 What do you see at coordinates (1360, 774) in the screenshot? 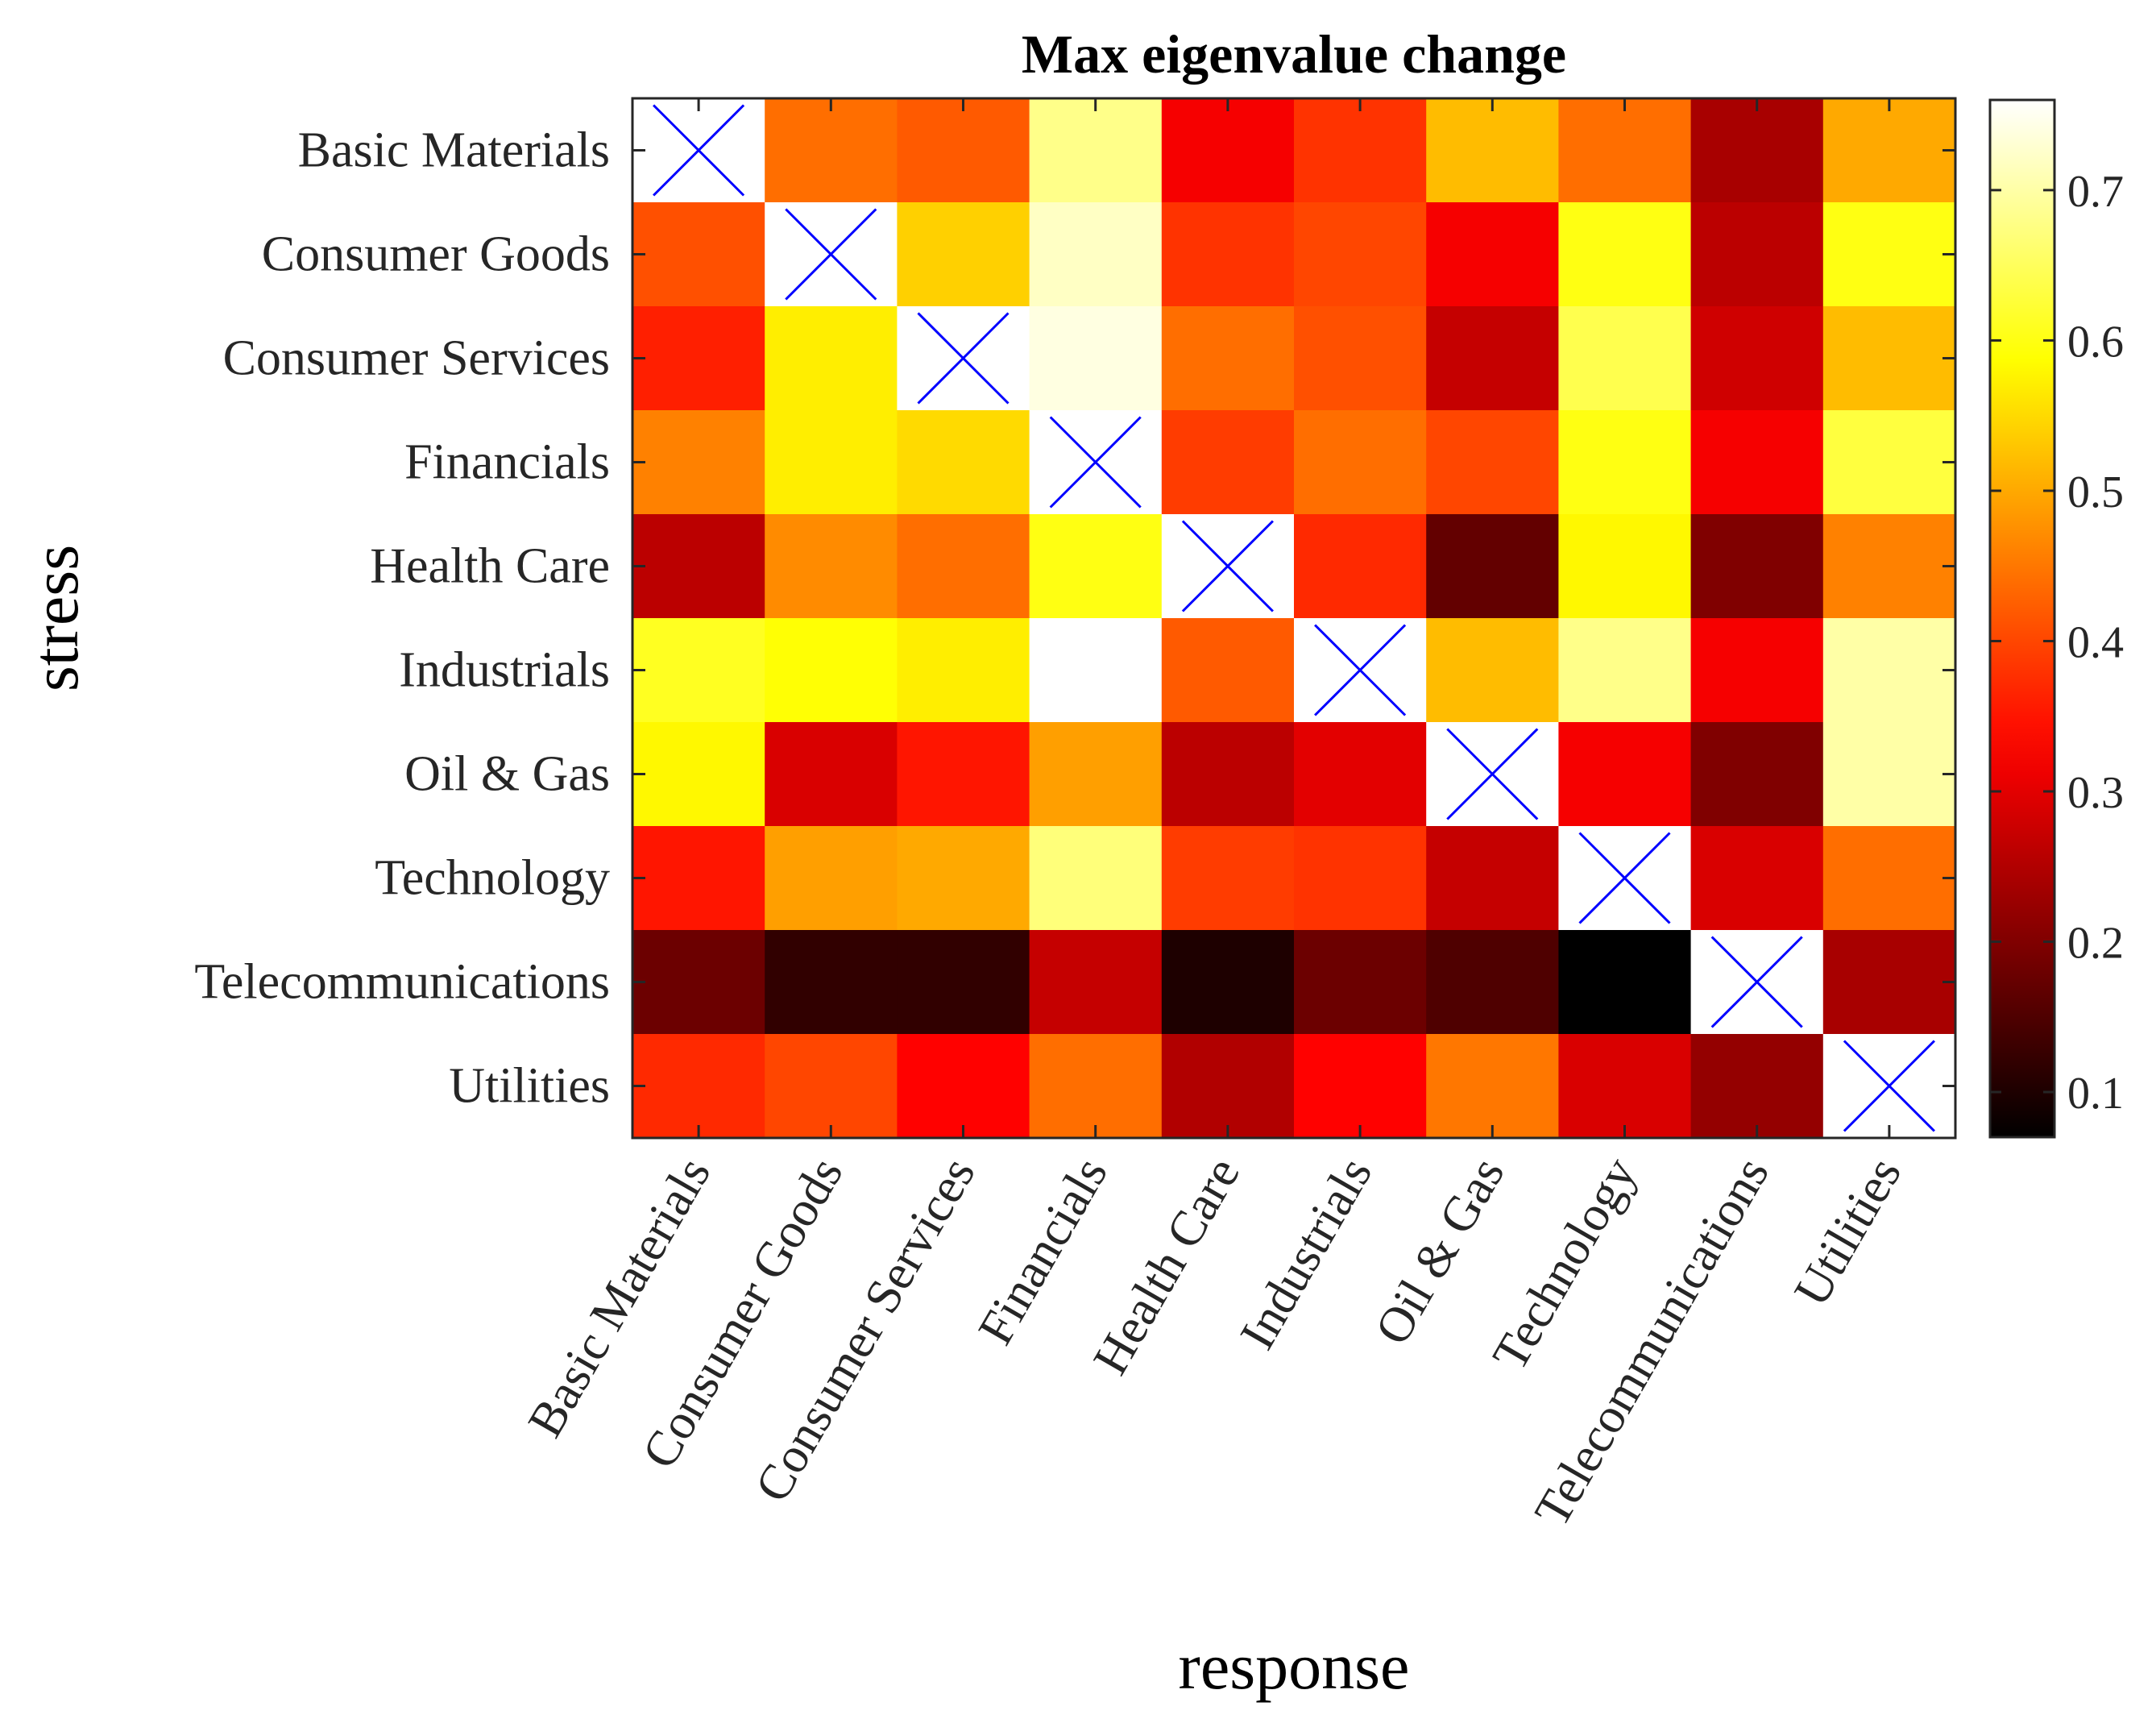
I see `heatmap-cell-oil-and-gas-industrials` at bounding box center [1360, 774].